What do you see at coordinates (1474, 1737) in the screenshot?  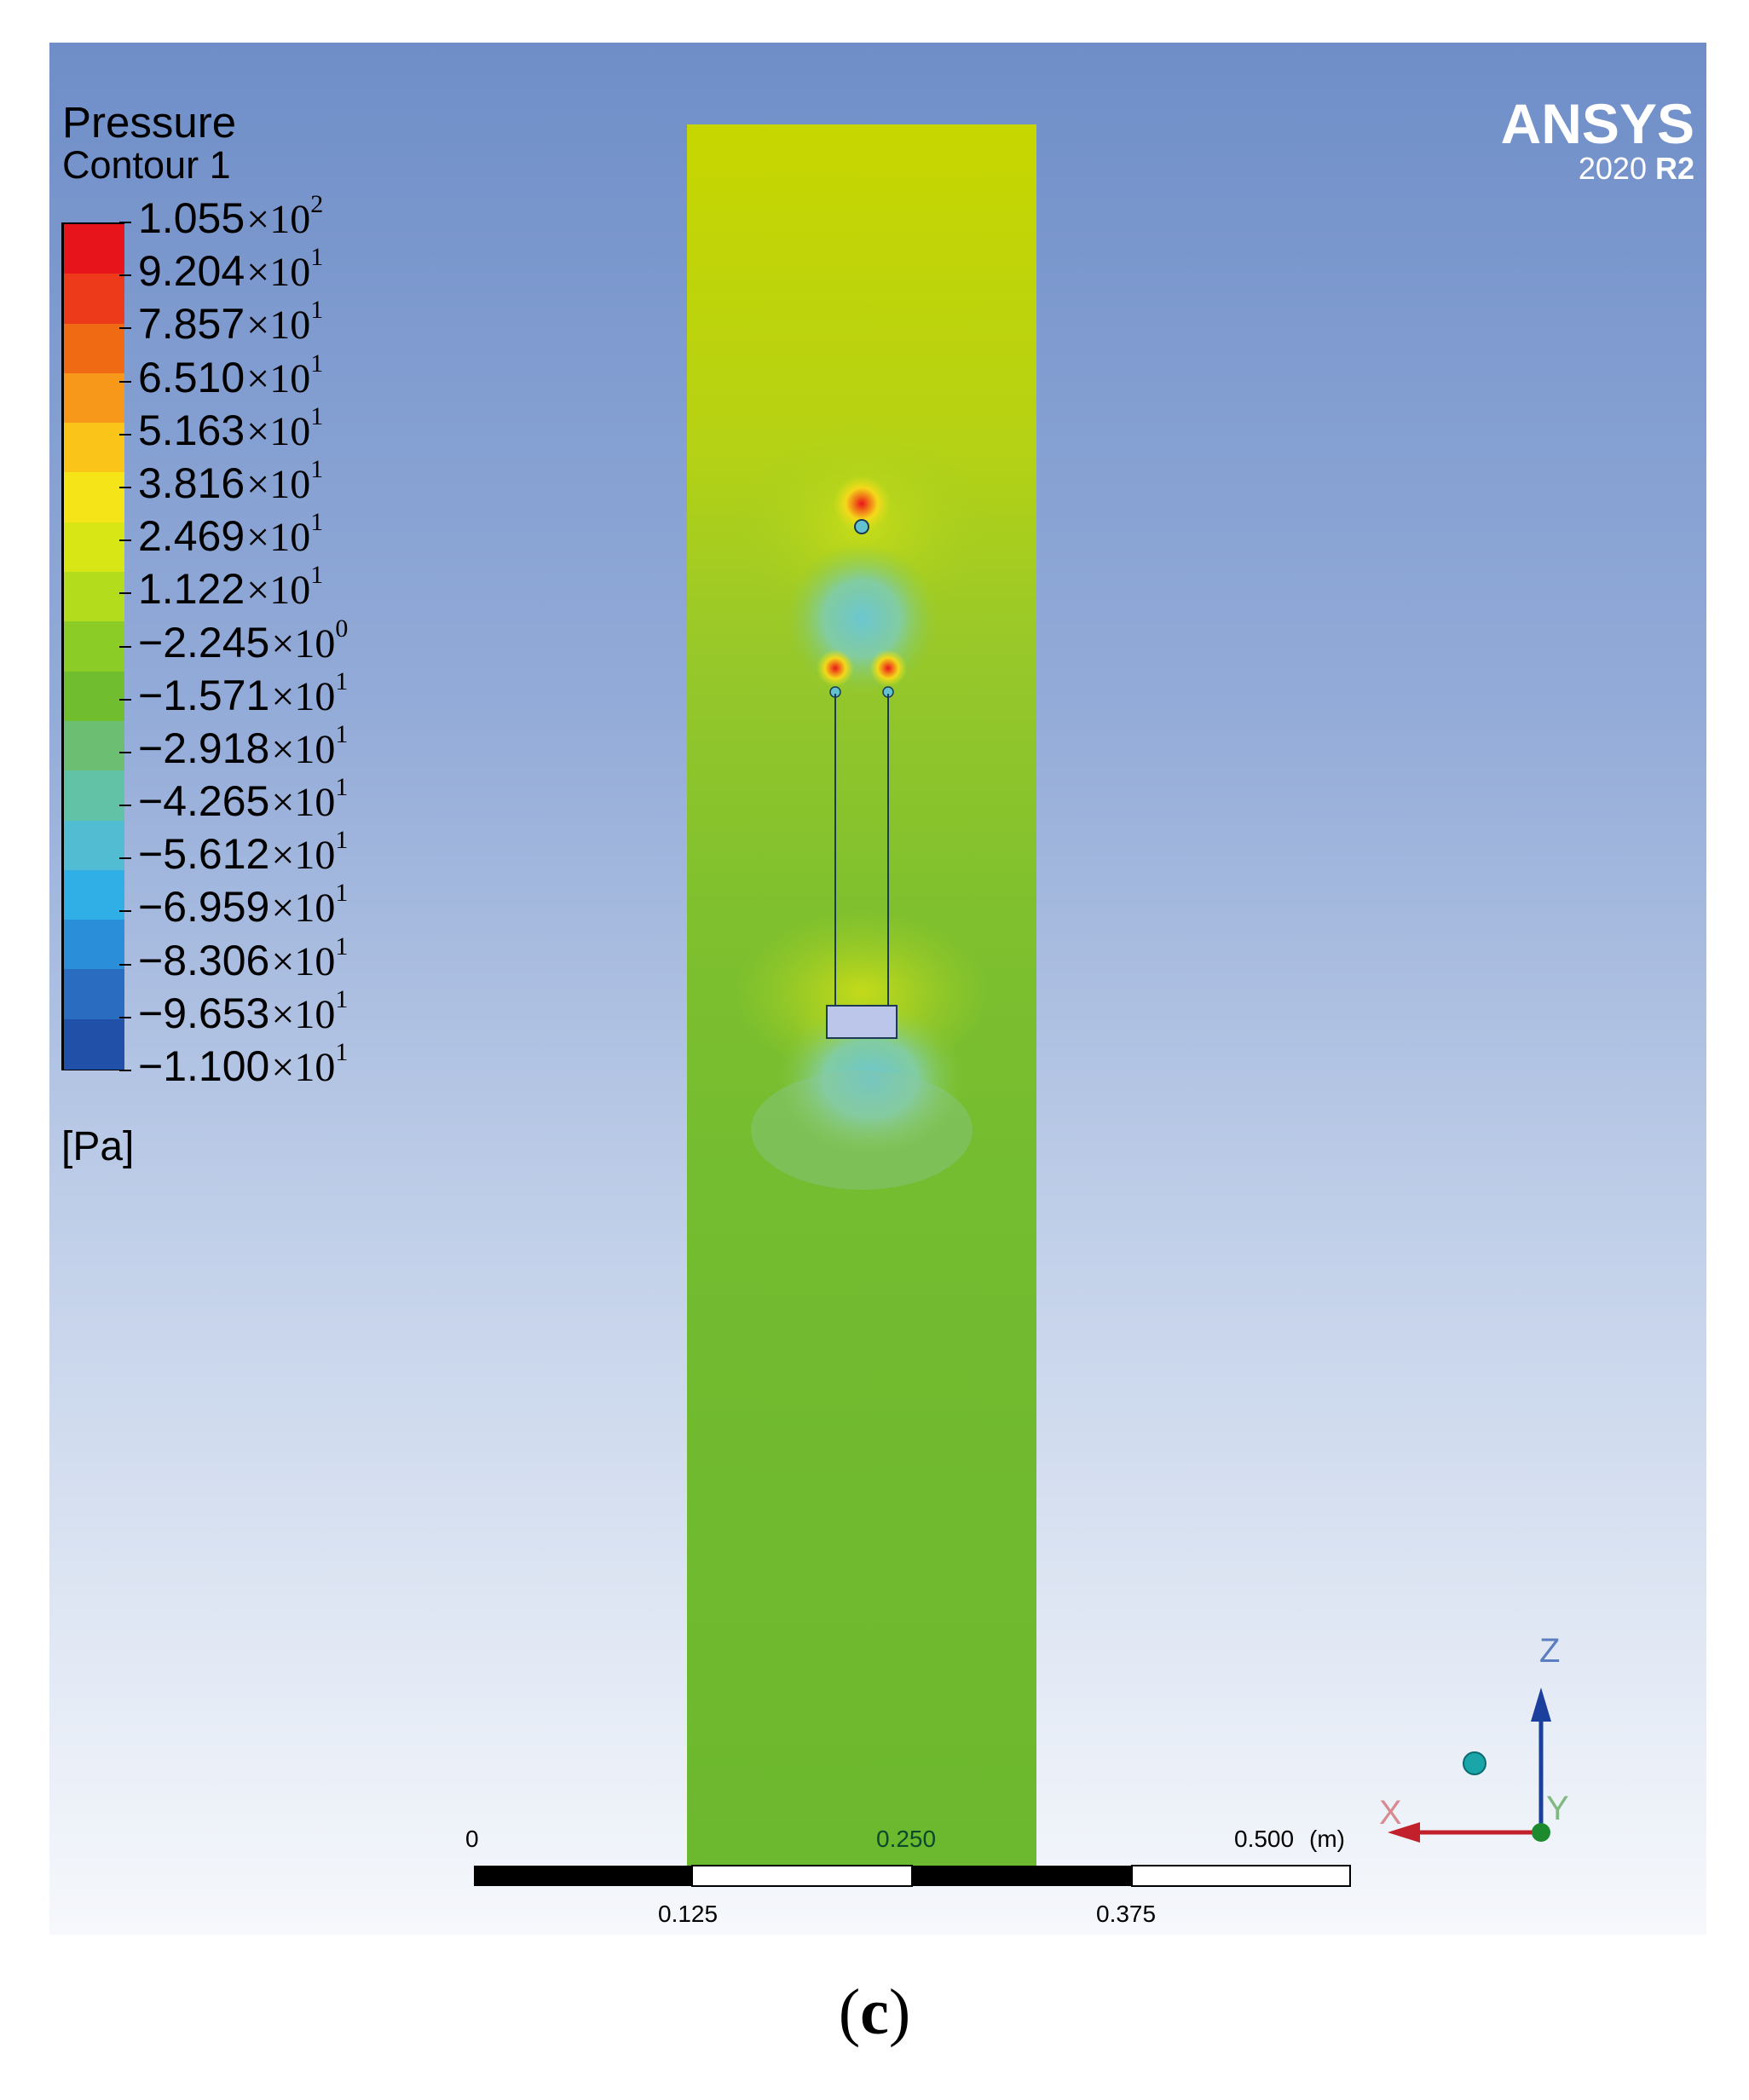 I see `axis-triad: Z X Y` at bounding box center [1474, 1737].